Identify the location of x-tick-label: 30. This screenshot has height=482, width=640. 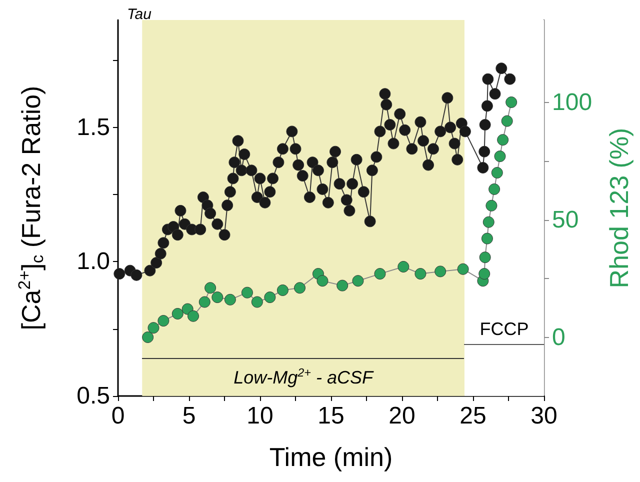
(544, 416).